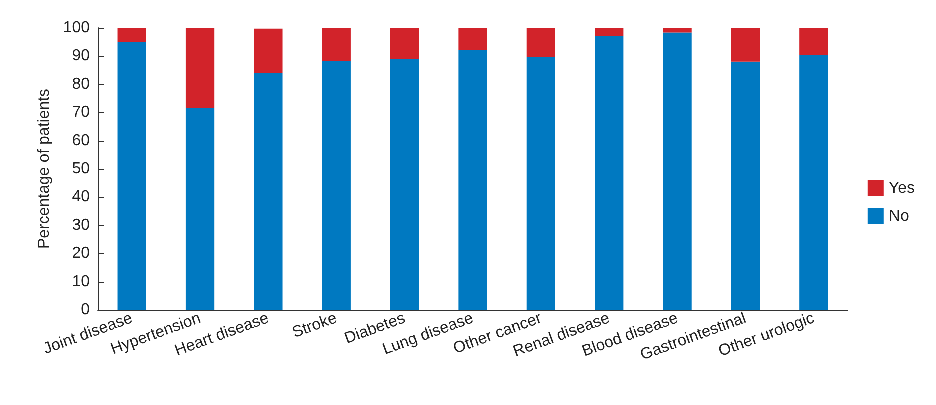  I want to click on y-tick-label: 70, so click(81, 113).